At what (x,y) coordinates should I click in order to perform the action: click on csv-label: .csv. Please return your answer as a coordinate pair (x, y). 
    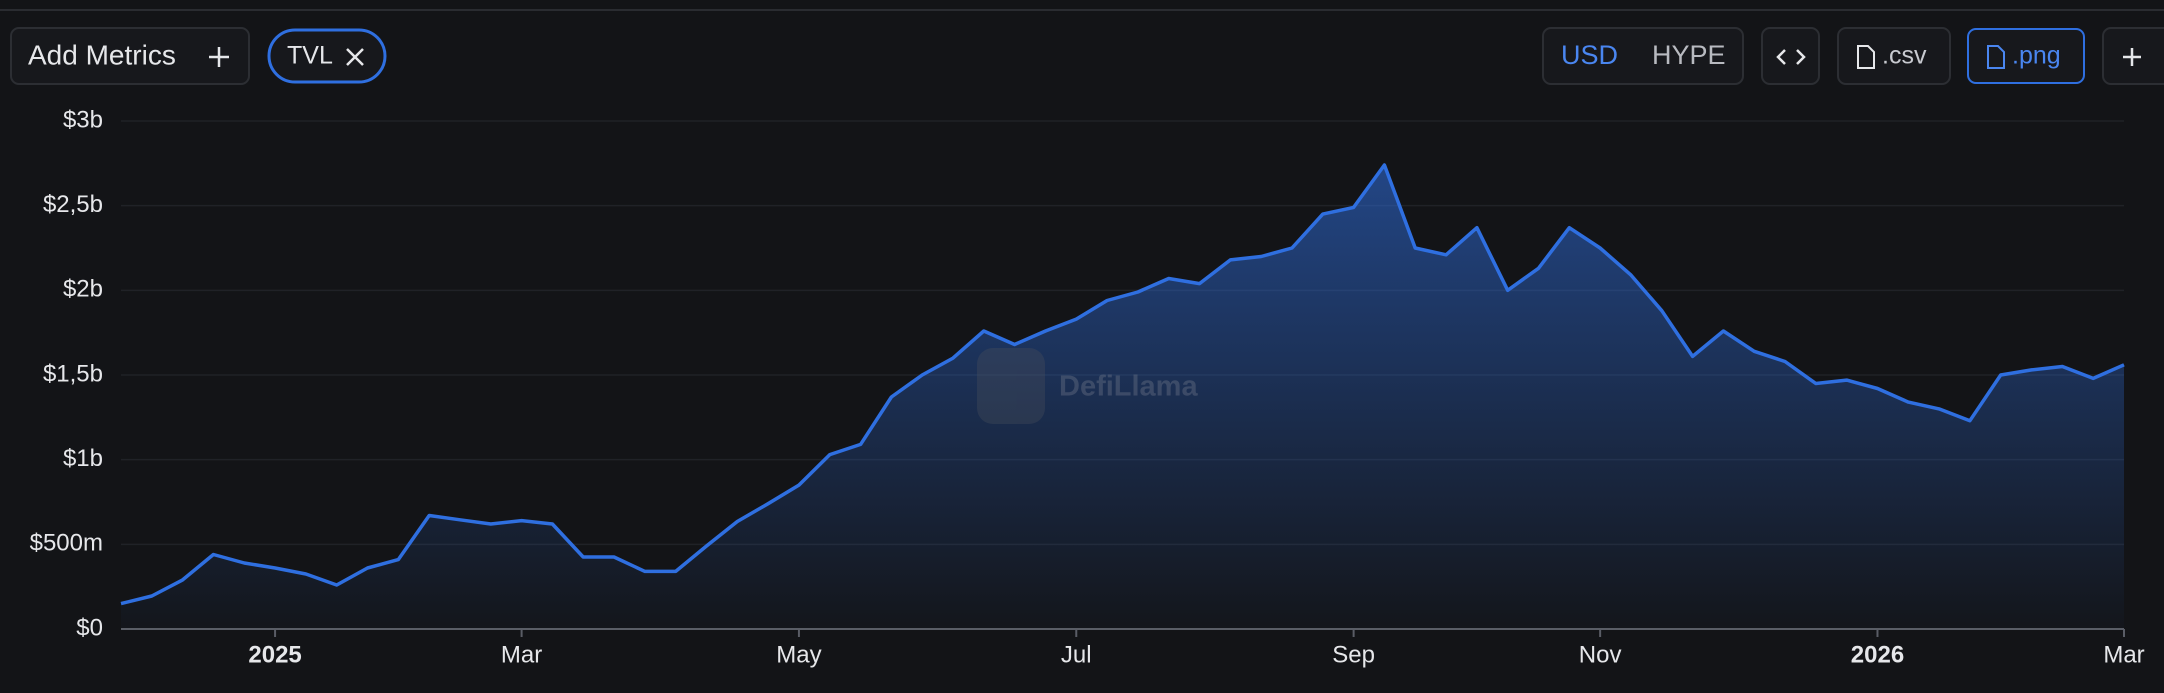
    Looking at the image, I should click on (1904, 56).